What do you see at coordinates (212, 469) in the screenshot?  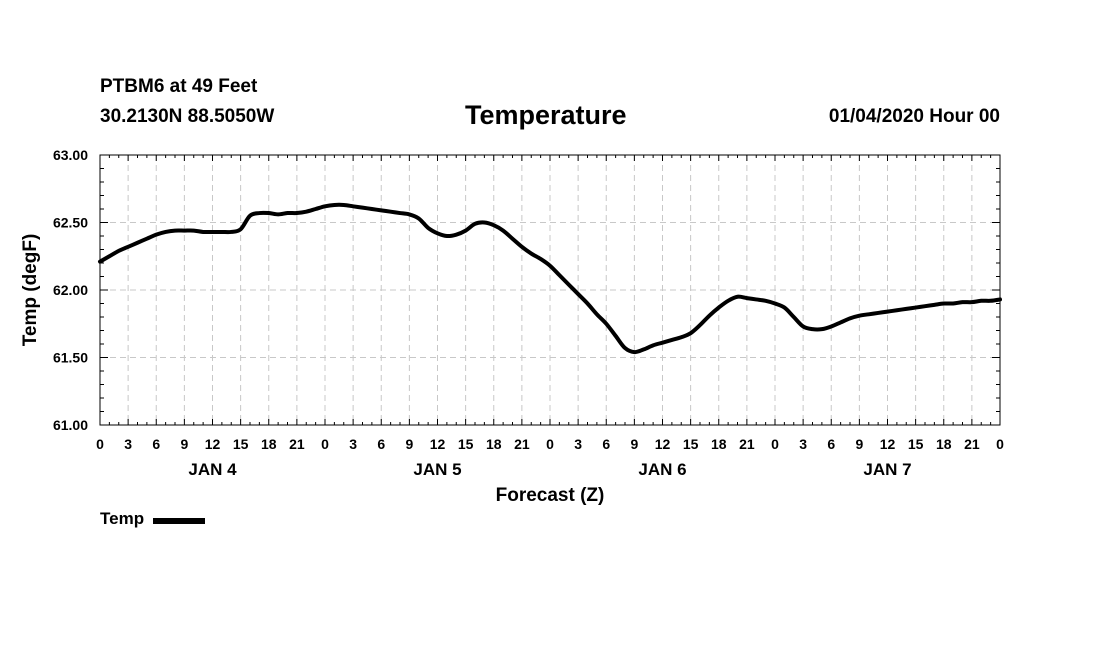 I see `day-label: JAN 4` at bounding box center [212, 469].